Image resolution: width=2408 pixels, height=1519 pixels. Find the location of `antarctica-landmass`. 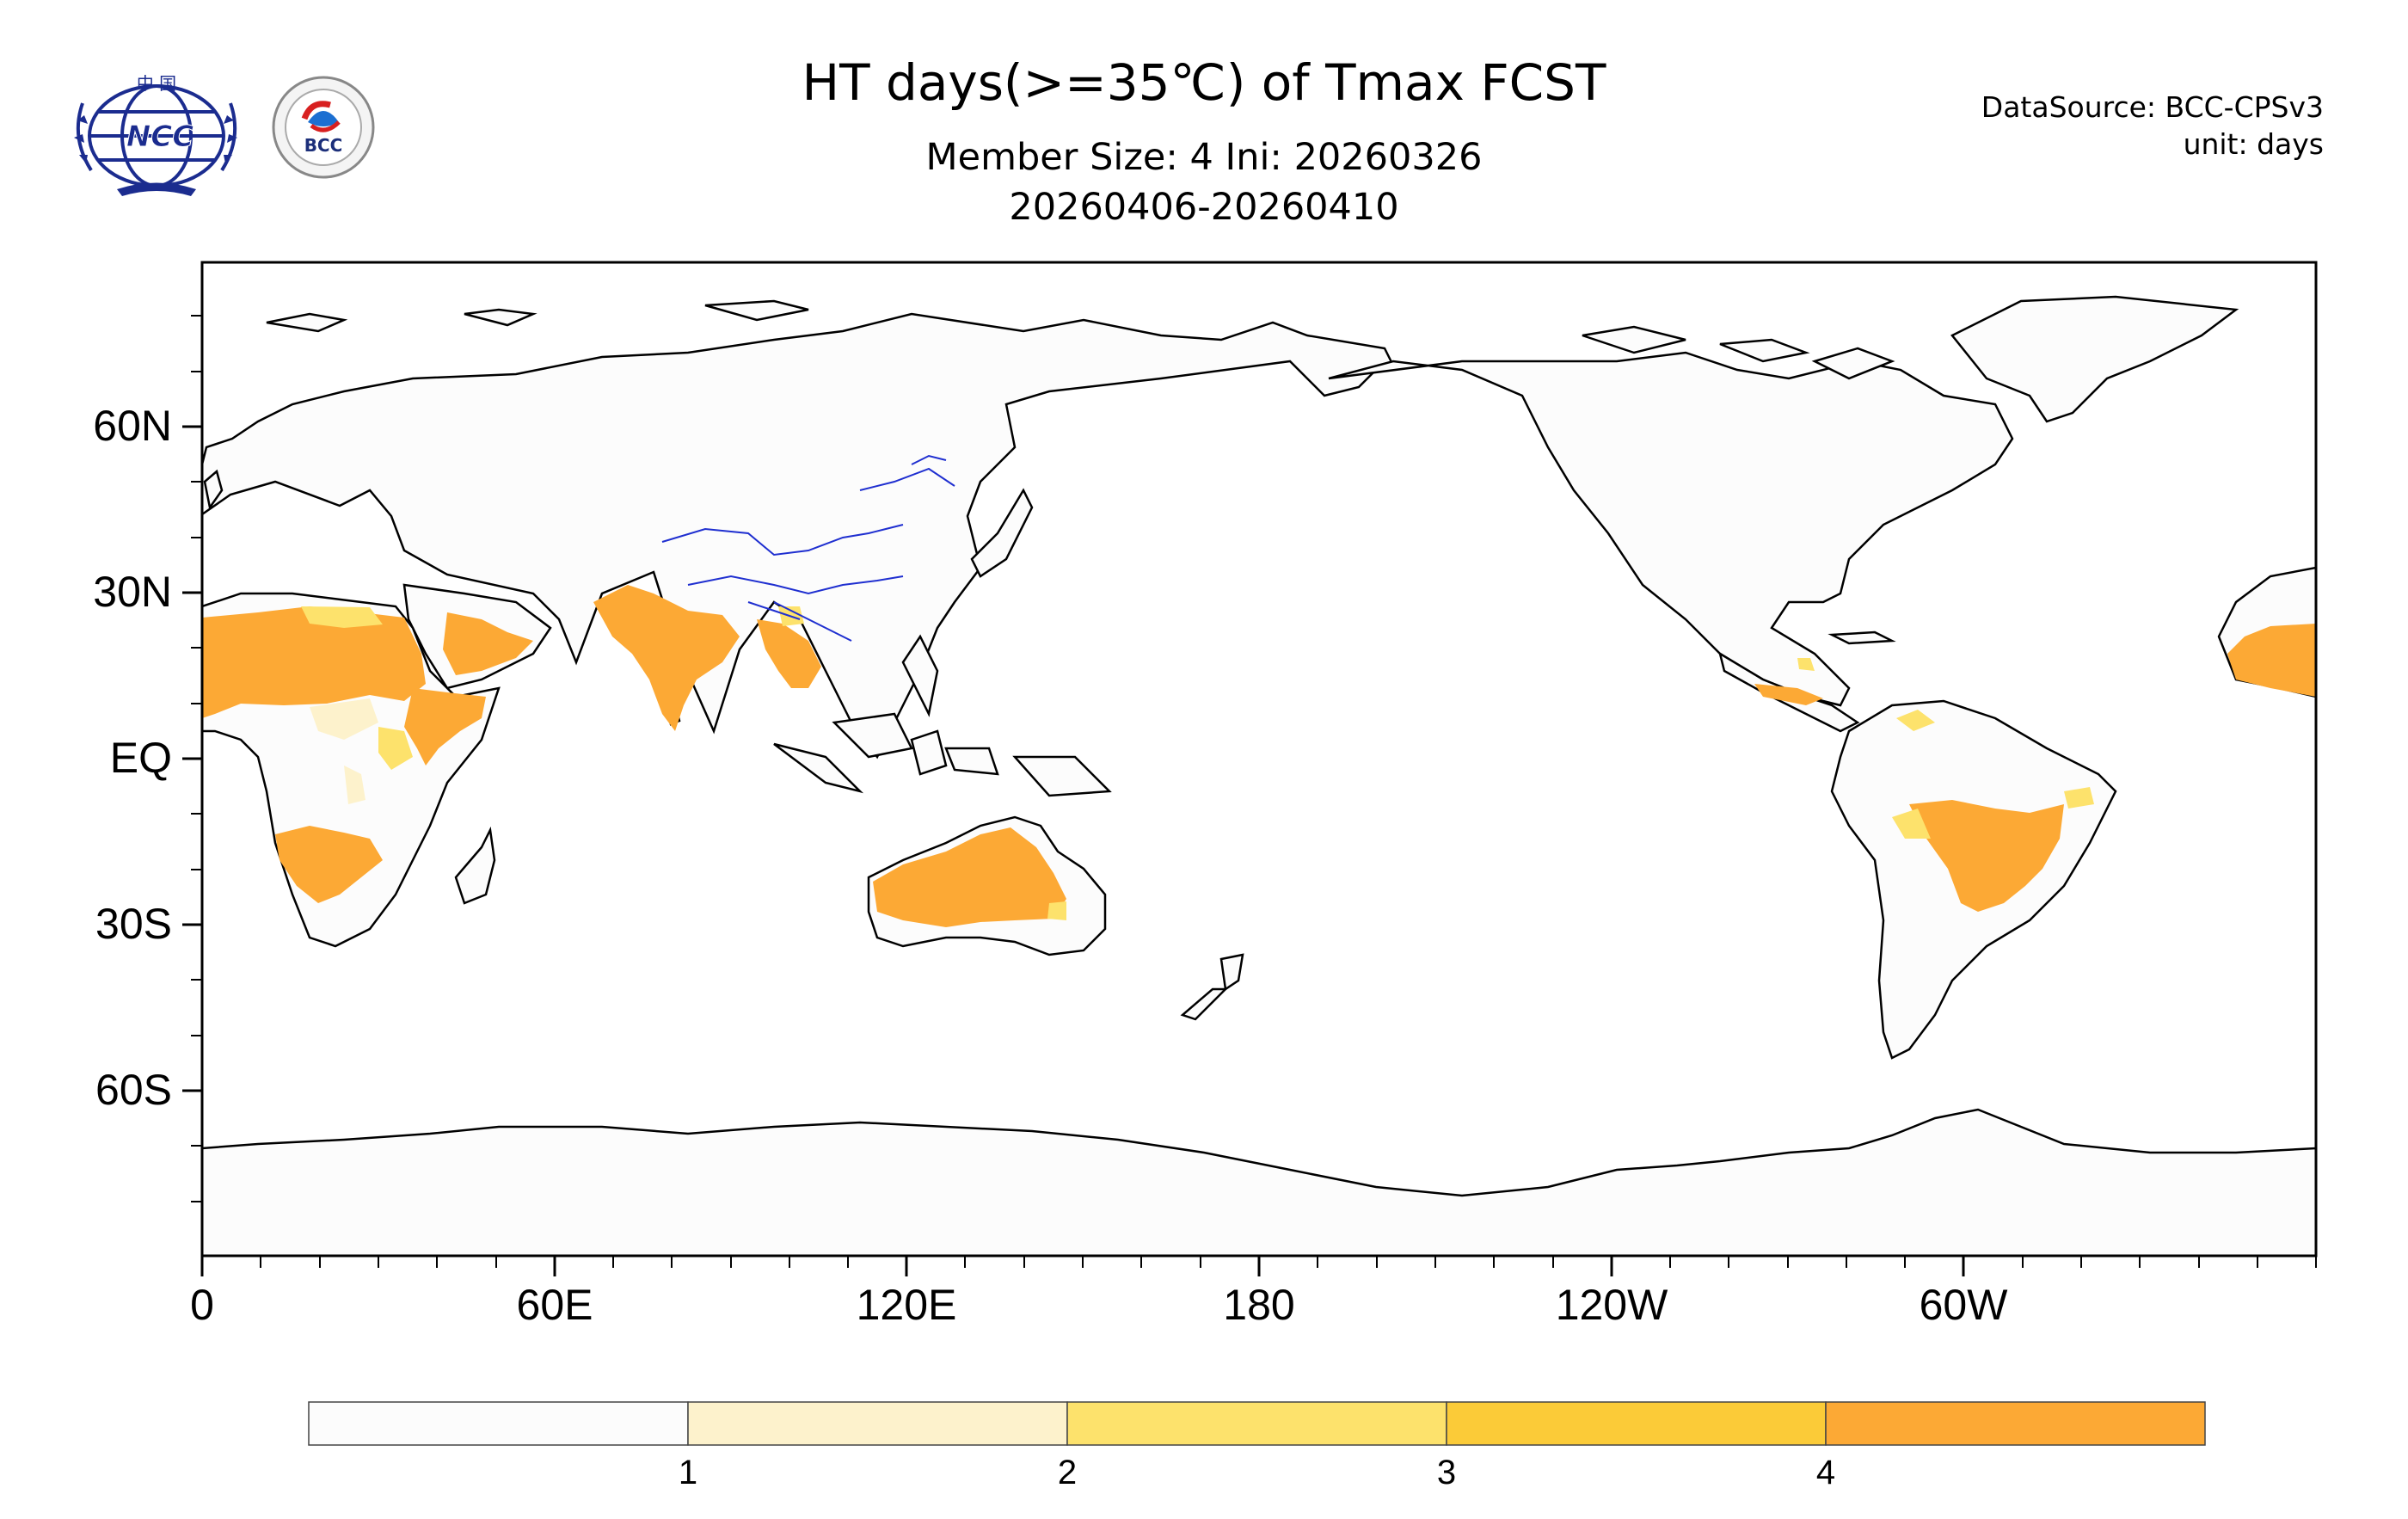

antarctica-landmass is located at coordinates (1259, 1182).